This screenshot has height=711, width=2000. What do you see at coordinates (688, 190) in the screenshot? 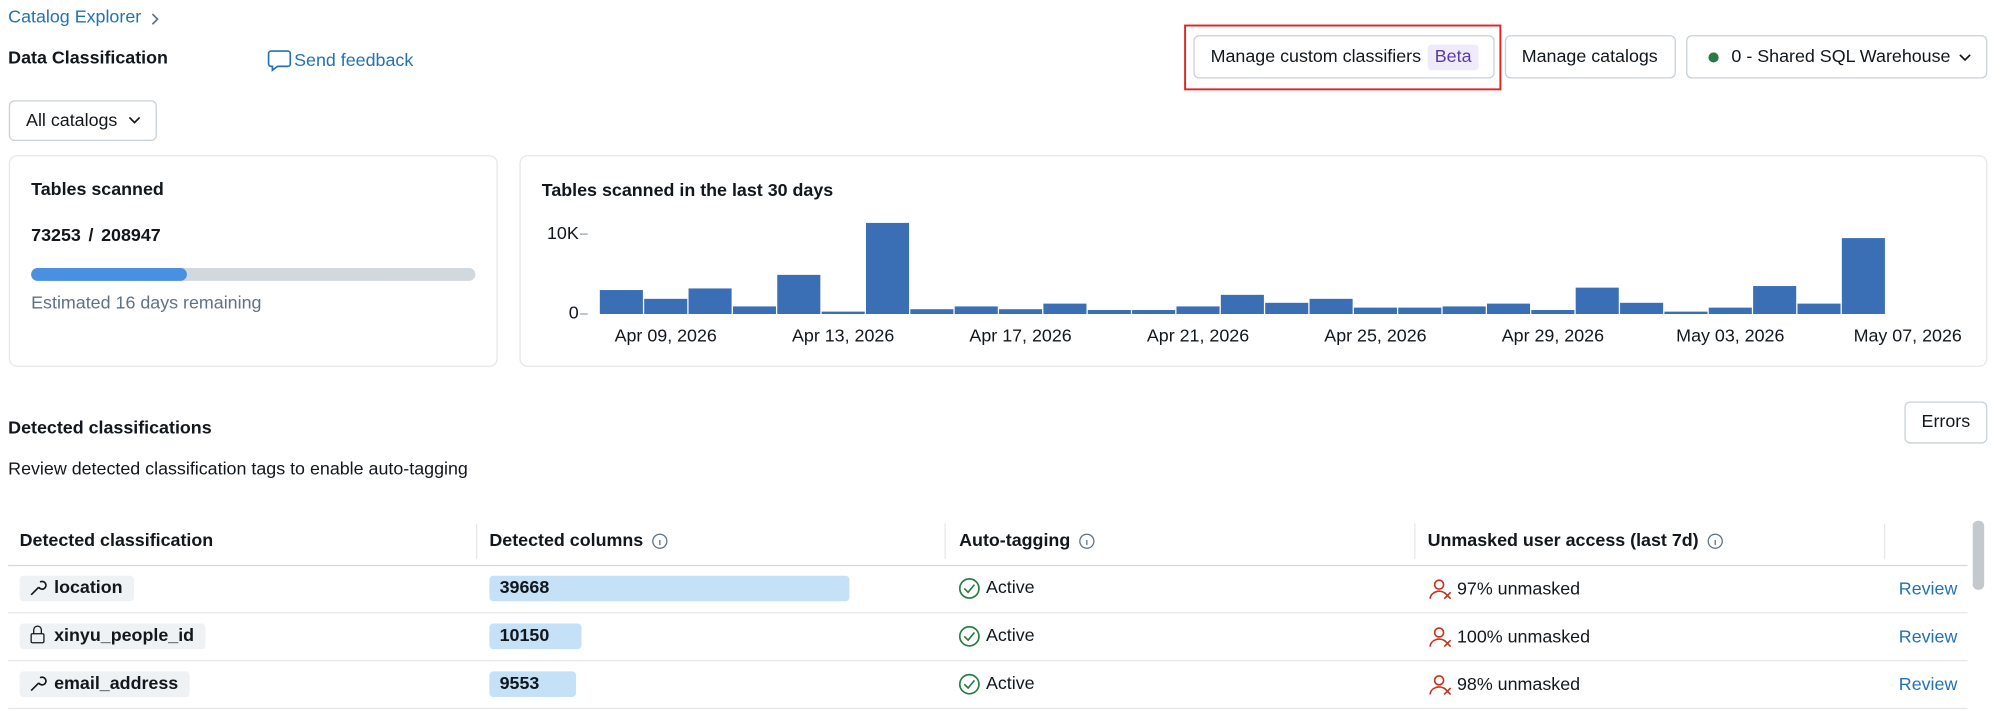
I see `chart-title: Tables scanned in the last 30 days` at bounding box center [688, 190].